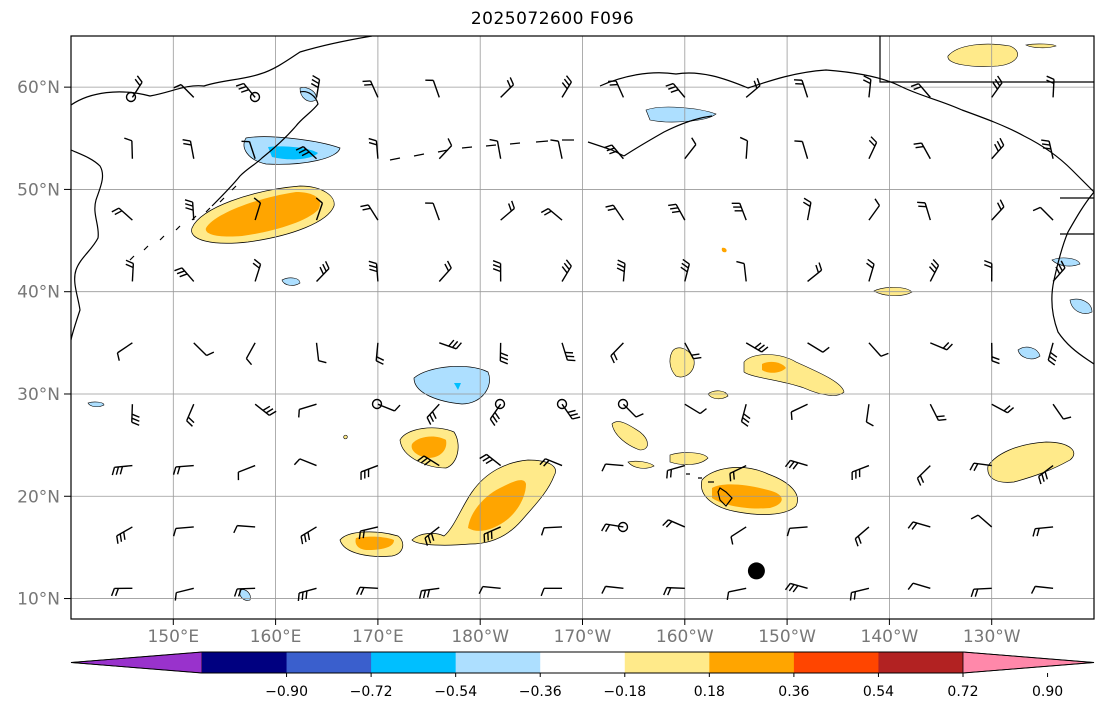 This screenshot has height=712, width=1105. I want to click on colorbar-tick-label: 0.36, so click(793, 692).